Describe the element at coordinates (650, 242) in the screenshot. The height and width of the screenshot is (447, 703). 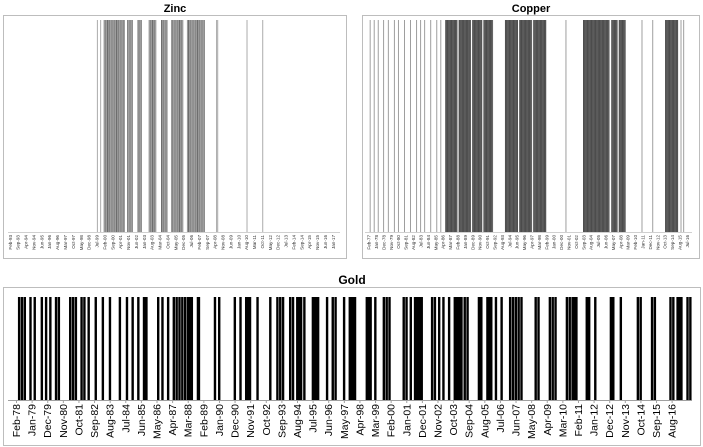
I see `copper-tick-label: Dec-11` at that location.